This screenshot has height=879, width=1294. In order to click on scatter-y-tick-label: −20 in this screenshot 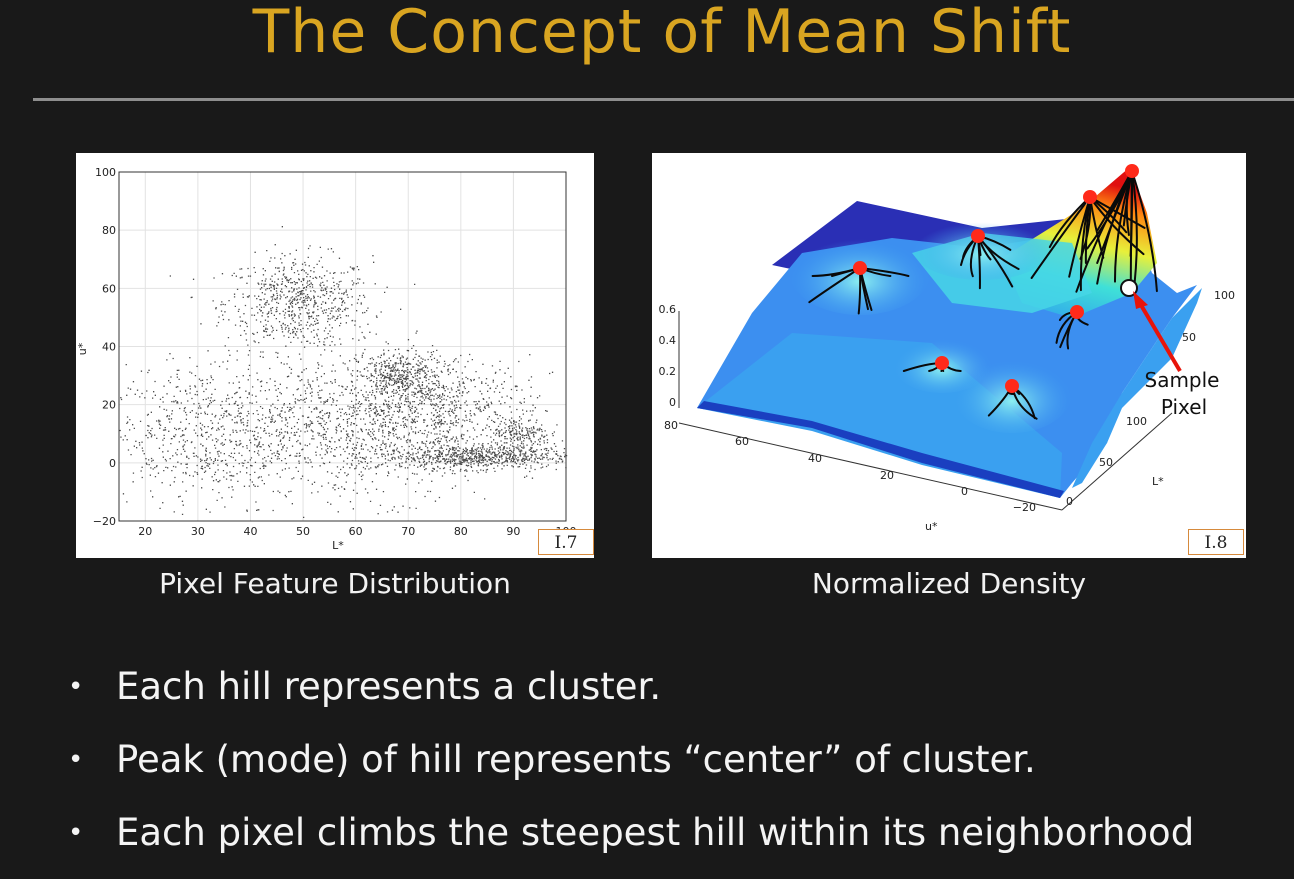, I will do `click(104, 521)`.